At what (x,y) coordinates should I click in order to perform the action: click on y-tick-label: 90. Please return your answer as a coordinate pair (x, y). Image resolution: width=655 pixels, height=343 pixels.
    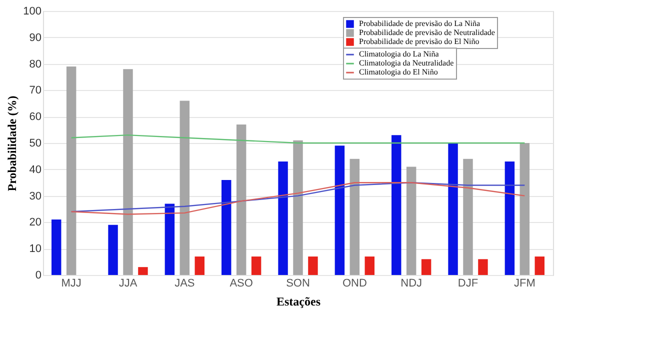
    Looking at the image, I should click on (35, 38).